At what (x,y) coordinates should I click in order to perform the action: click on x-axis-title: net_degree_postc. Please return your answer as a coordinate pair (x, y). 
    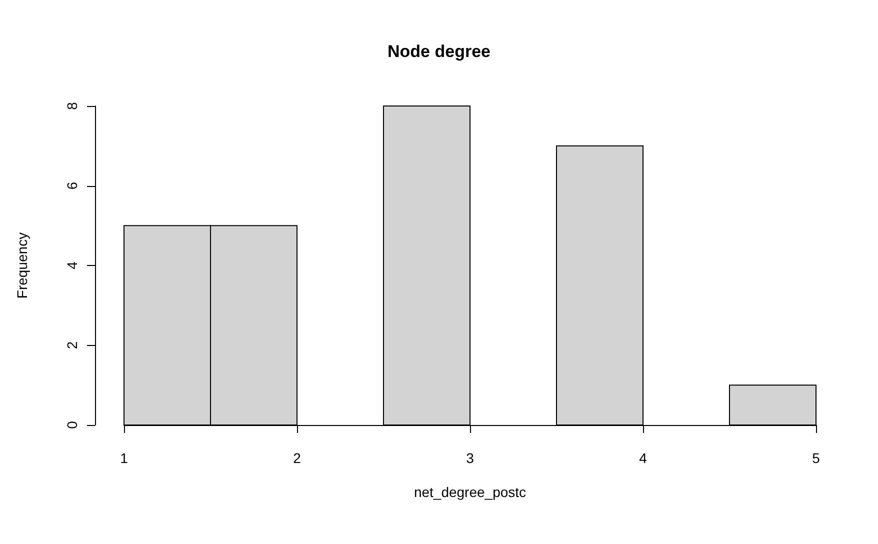
    Looking at the image, I should click on (470, 492).